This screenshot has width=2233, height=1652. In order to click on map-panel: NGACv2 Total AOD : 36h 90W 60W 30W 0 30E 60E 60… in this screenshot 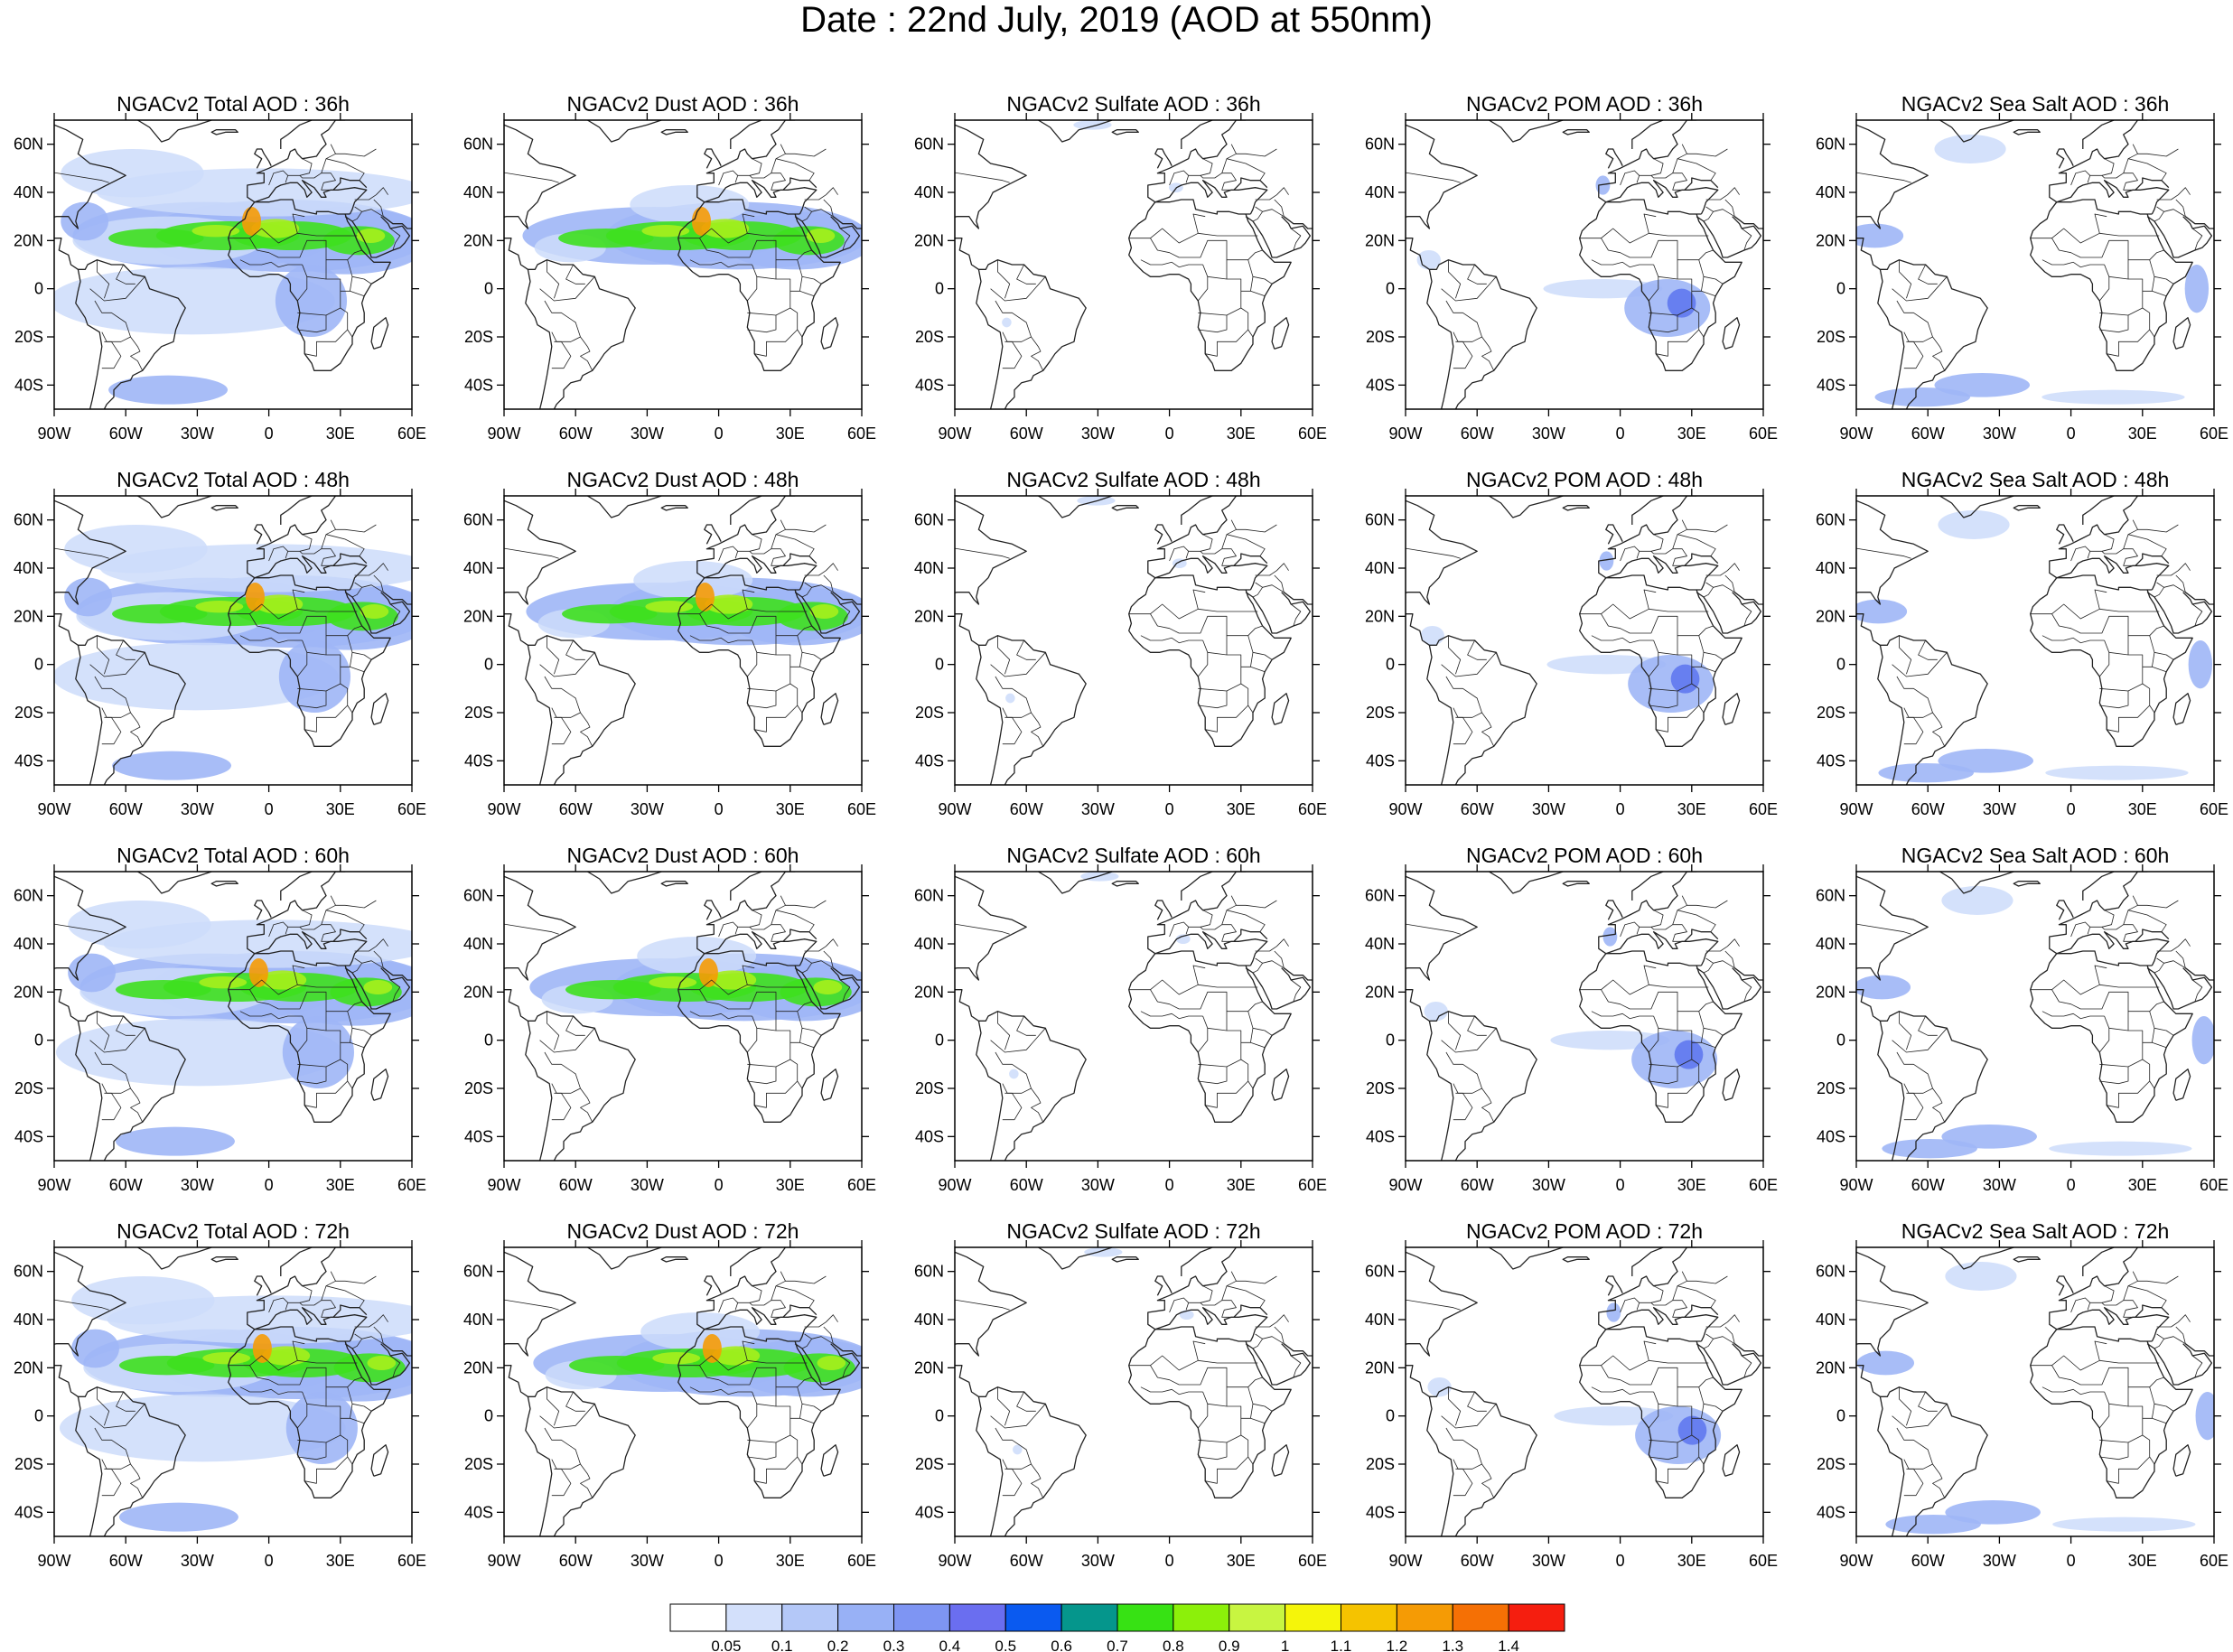, I will do `click(213, 267)`.